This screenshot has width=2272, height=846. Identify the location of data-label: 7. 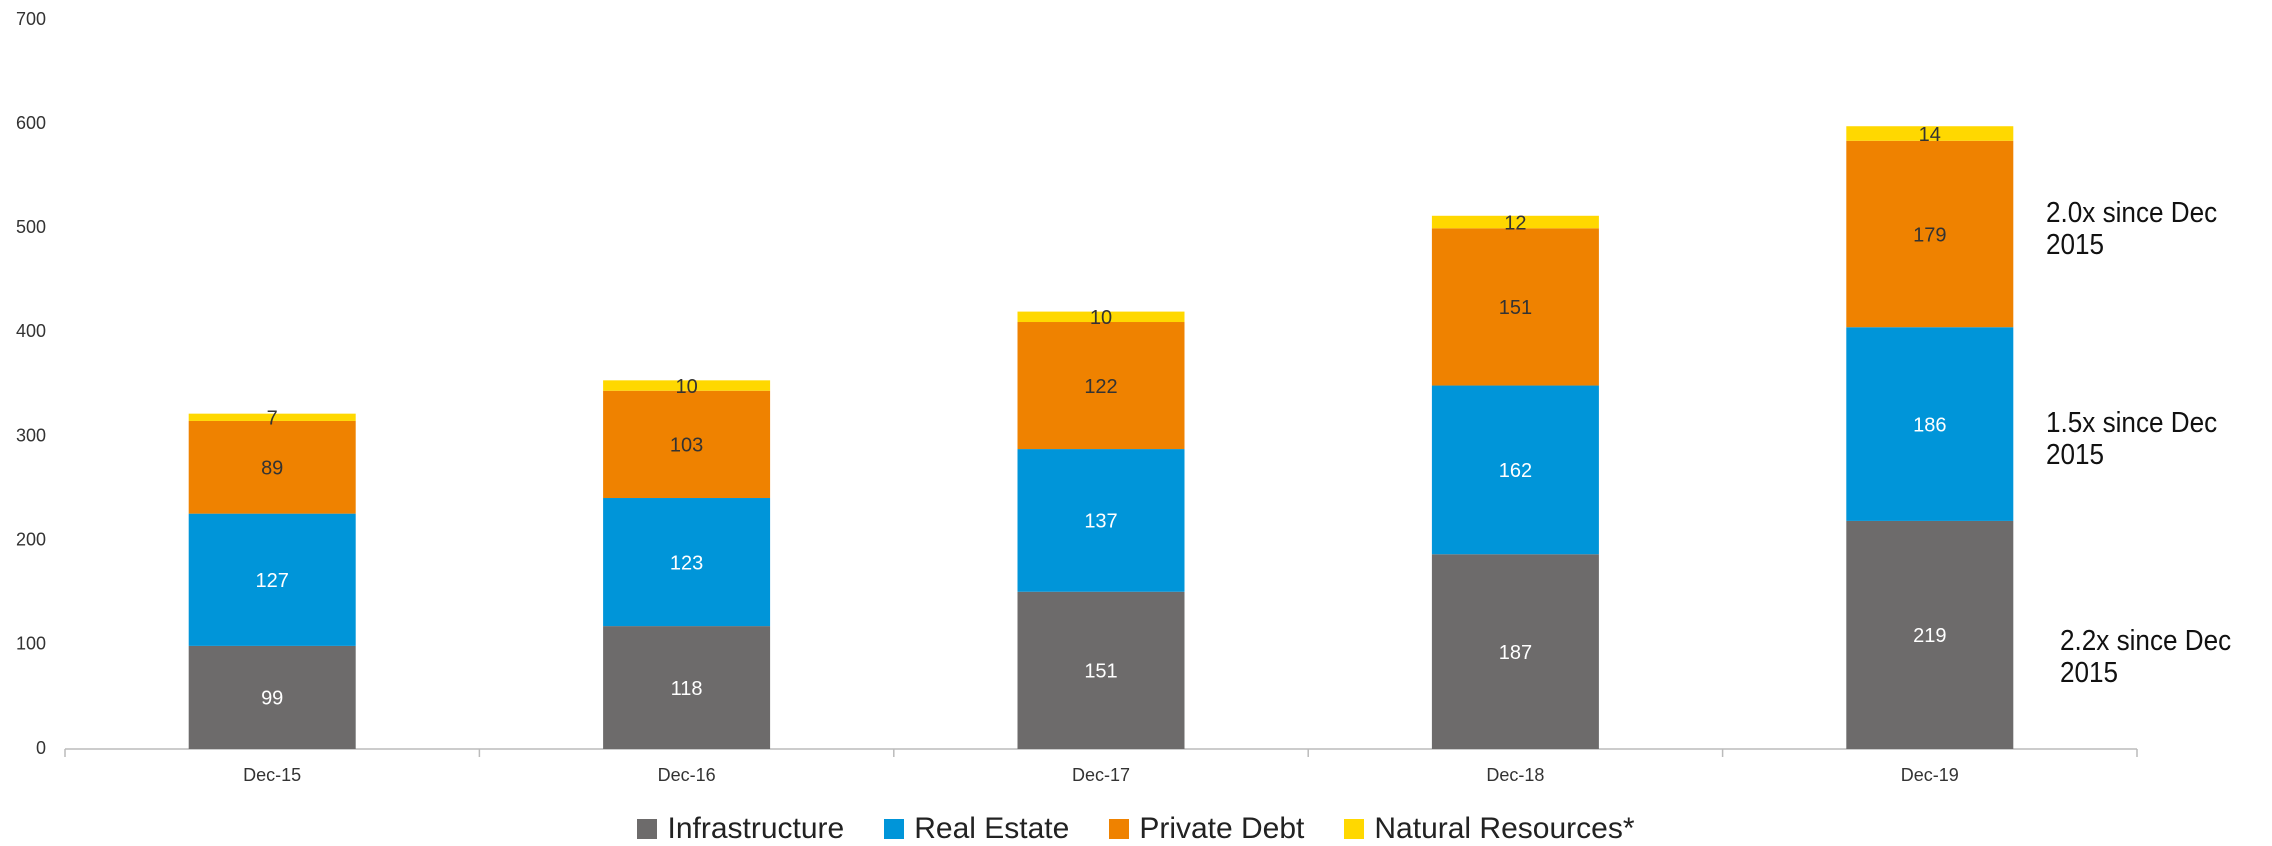
(272, 419).